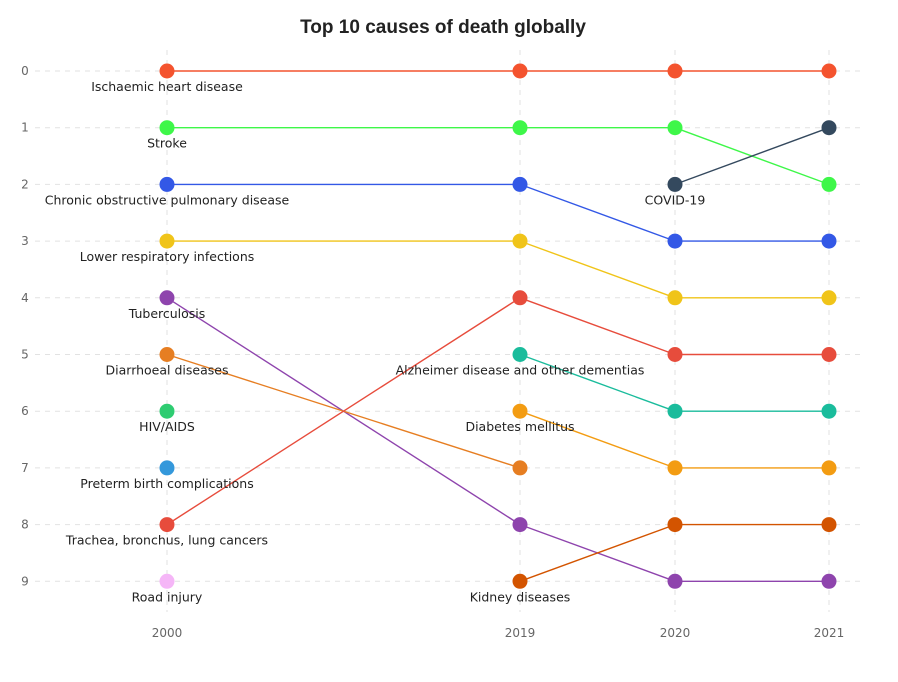  I want to click on y-tick-label: 3, so click(25, 241).